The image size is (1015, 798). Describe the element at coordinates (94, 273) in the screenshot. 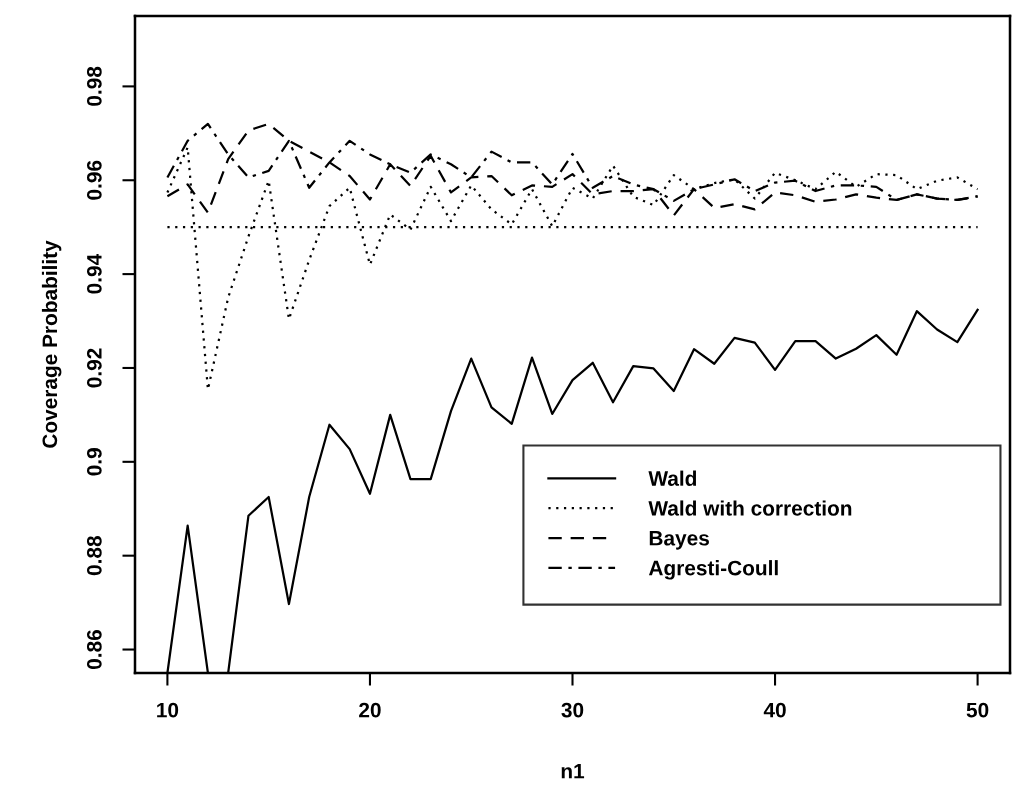

I see `y-tick-label: 0.94` at that location.